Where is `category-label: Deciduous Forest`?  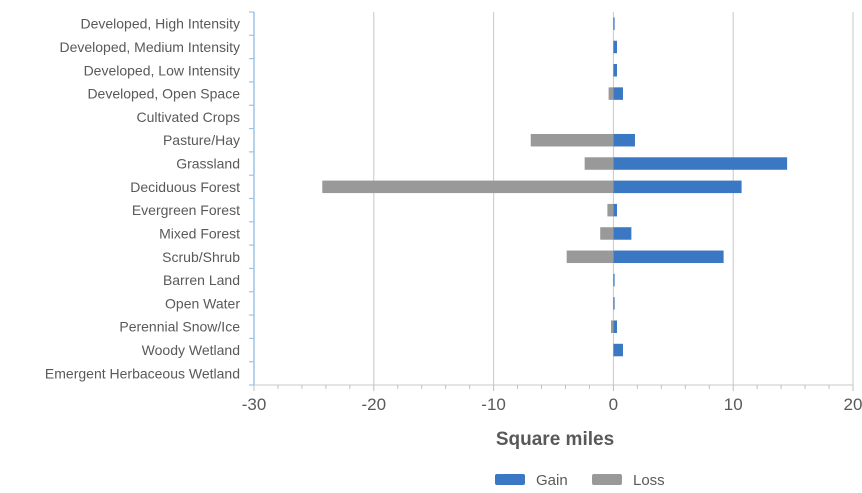
category-label: Deciduous Forest is located at coordinates (185, 187).